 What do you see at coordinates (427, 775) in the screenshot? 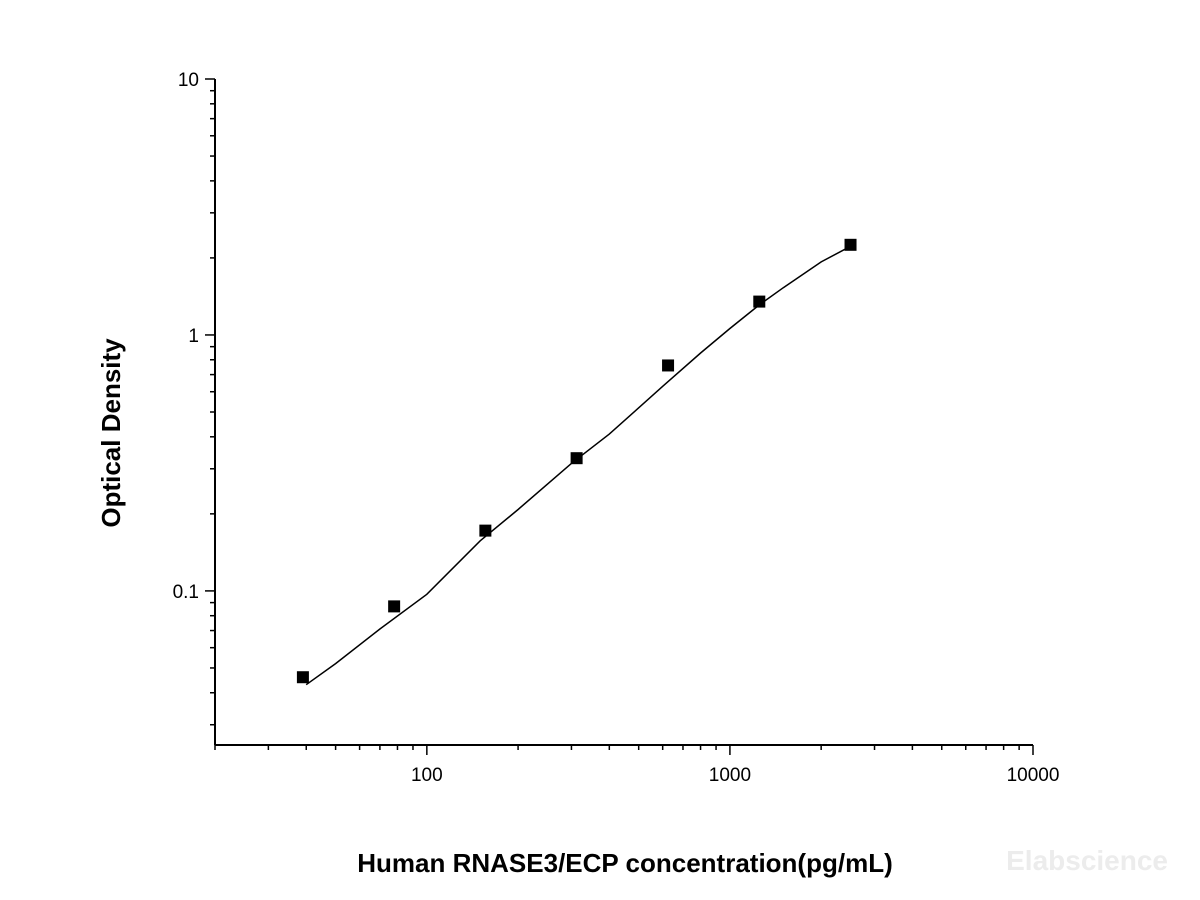
I see `x-tick-label: 100` at bounding box center [427, 775].